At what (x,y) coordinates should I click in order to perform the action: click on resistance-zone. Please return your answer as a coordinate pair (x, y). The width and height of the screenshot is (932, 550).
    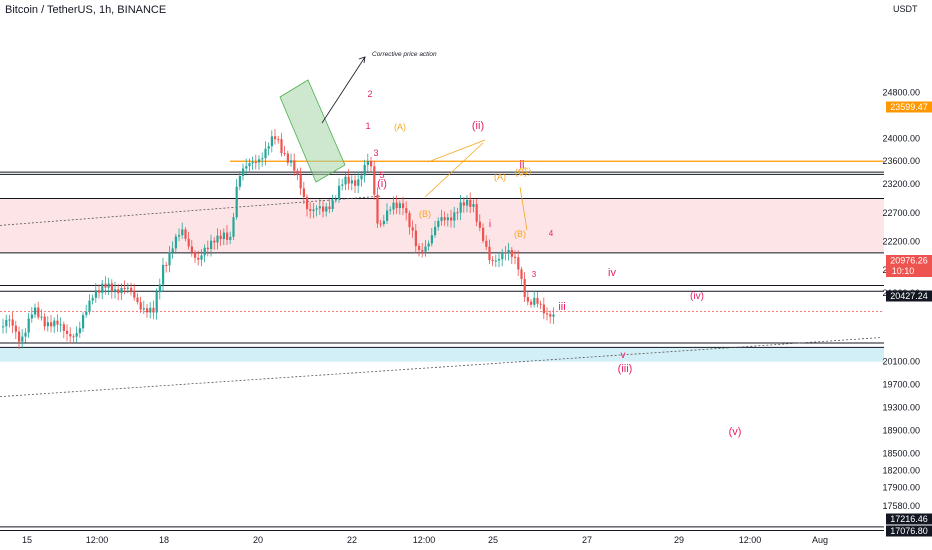
    Looking at the image, I should click on (442, 225).